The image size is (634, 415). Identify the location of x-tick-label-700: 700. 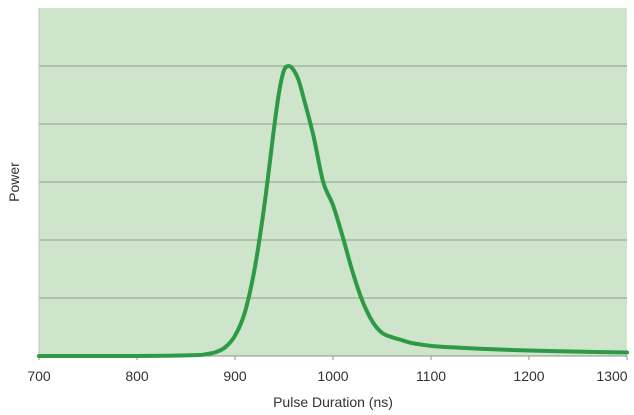
(39, 376).